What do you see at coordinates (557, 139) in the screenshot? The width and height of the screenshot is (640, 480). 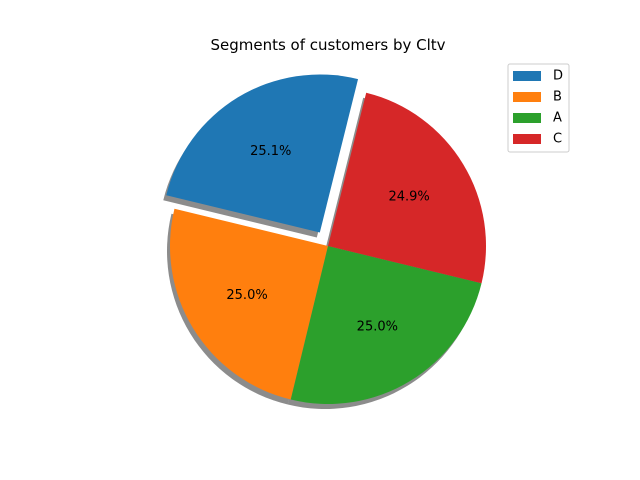 I see `legend-label-C: C` at bounding box center [557, 139].